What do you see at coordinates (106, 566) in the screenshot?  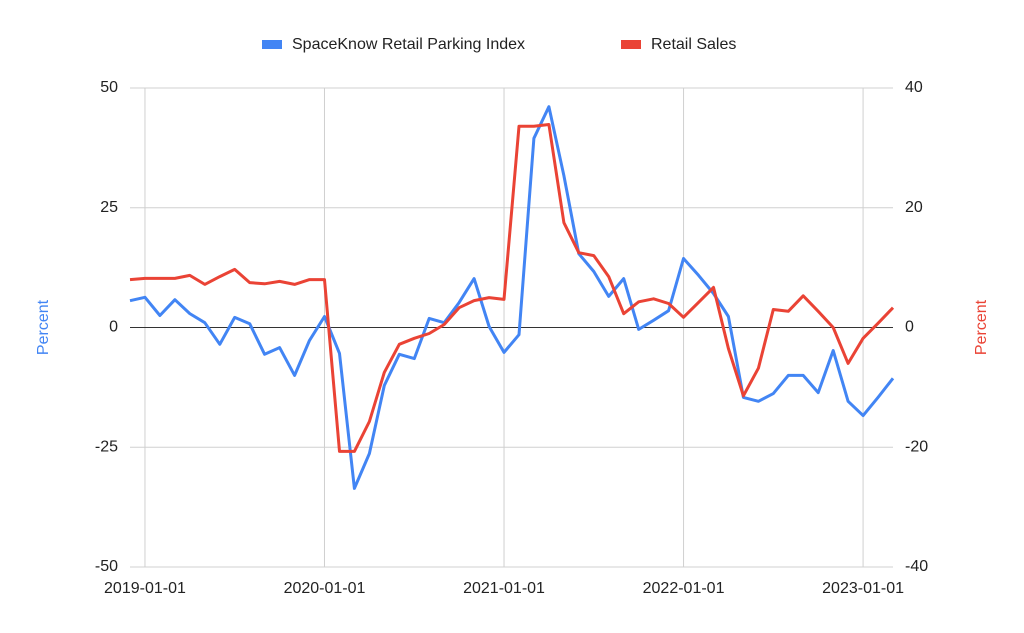 I see `y-tick-label: -50` at bounding box center [106, 566].